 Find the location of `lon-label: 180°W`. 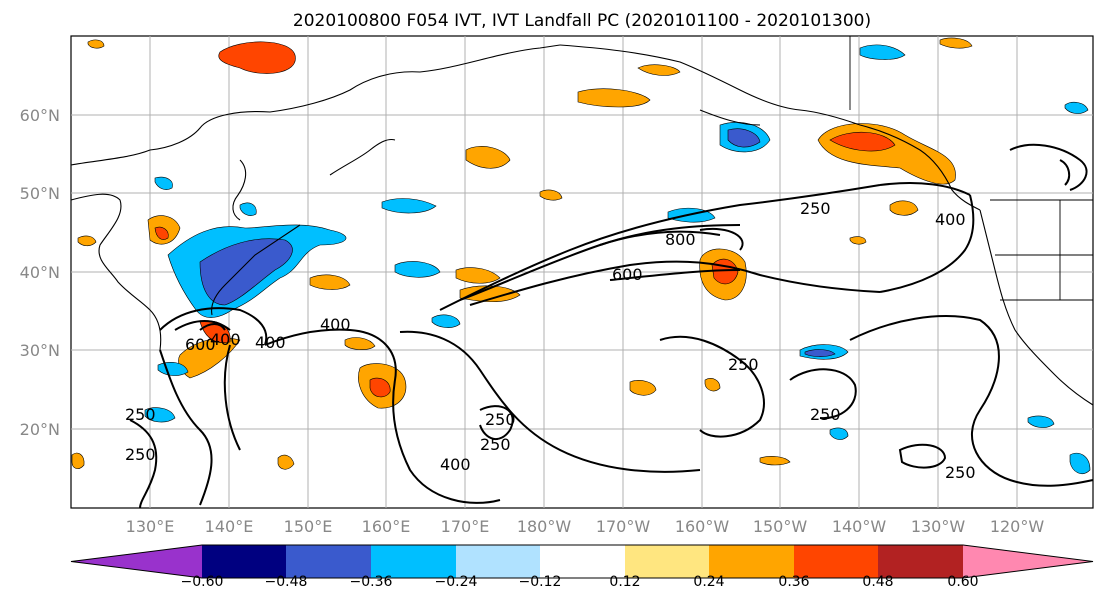

lon-label: 180°W is located at coordinates (544, 526).